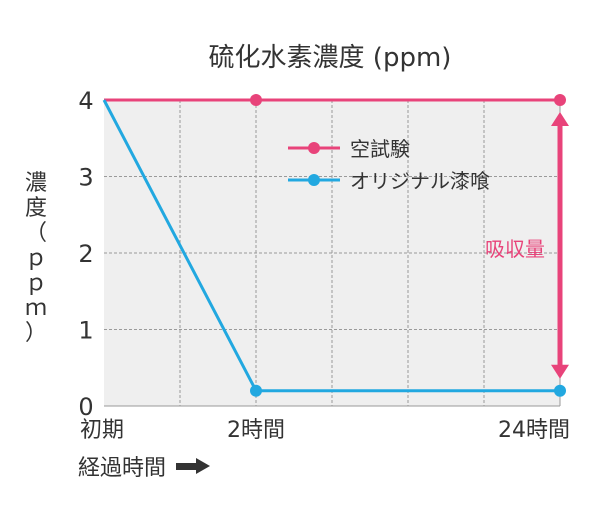  What do you see at coordinates (102, 430) in the screenshot?
I see `x-tick-label: 初期` at bounding box center [102, 430].